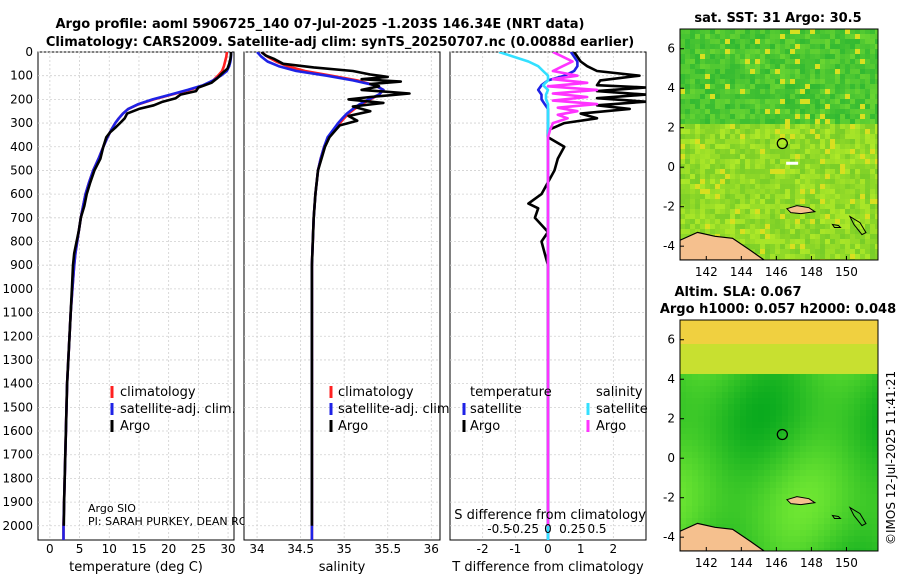 The image size is (900, 580). What do you see at coordinates (485, 426) in the screenshot?
I see `legend-temp-argo-label: Argo` at bounding box center [485, 426].